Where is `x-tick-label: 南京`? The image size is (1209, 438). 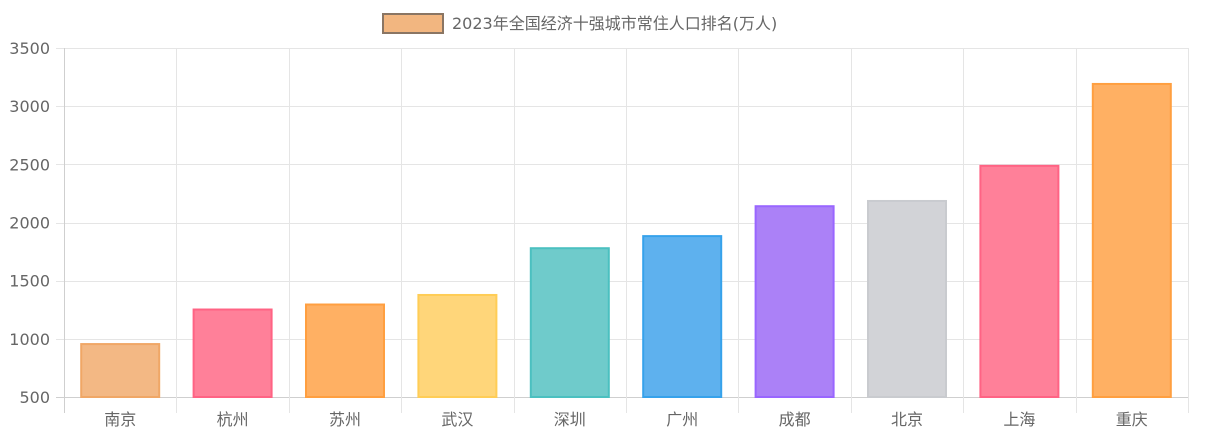
x-tick-label: 南京 is located at coordinates (120, 419).